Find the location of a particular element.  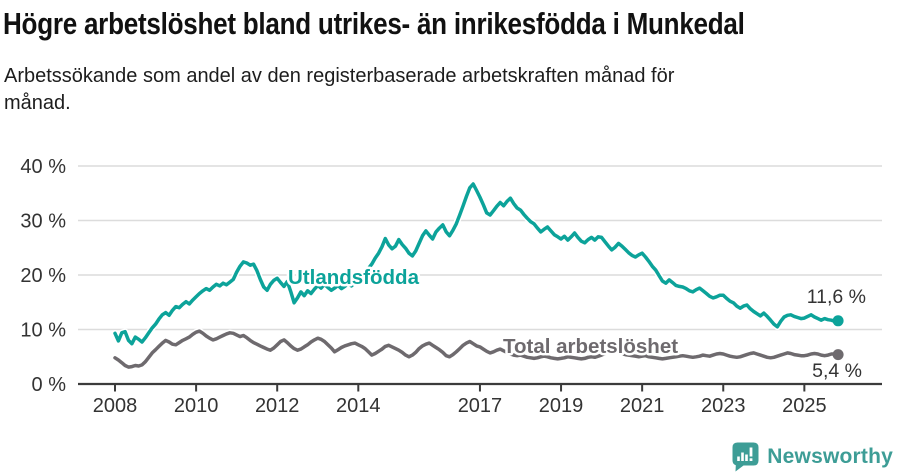

x-axis-tick-label-2010: 2010 is located at coordinates (196, 406).